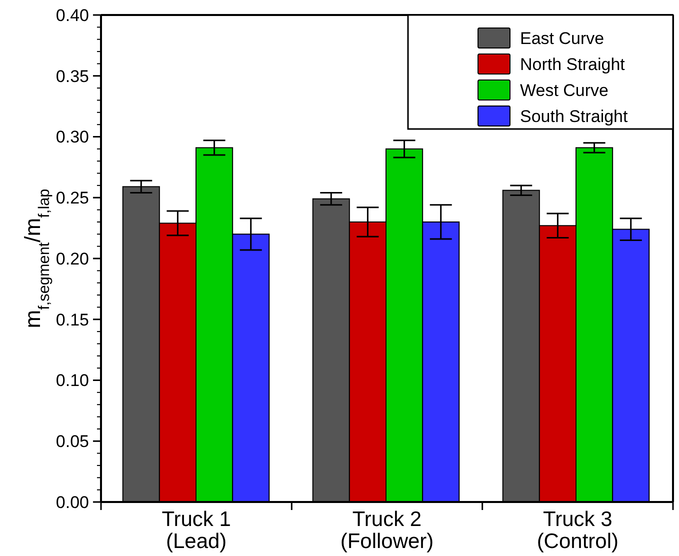  I want to click on y-tick-label: 0.40, so click(72, 15).